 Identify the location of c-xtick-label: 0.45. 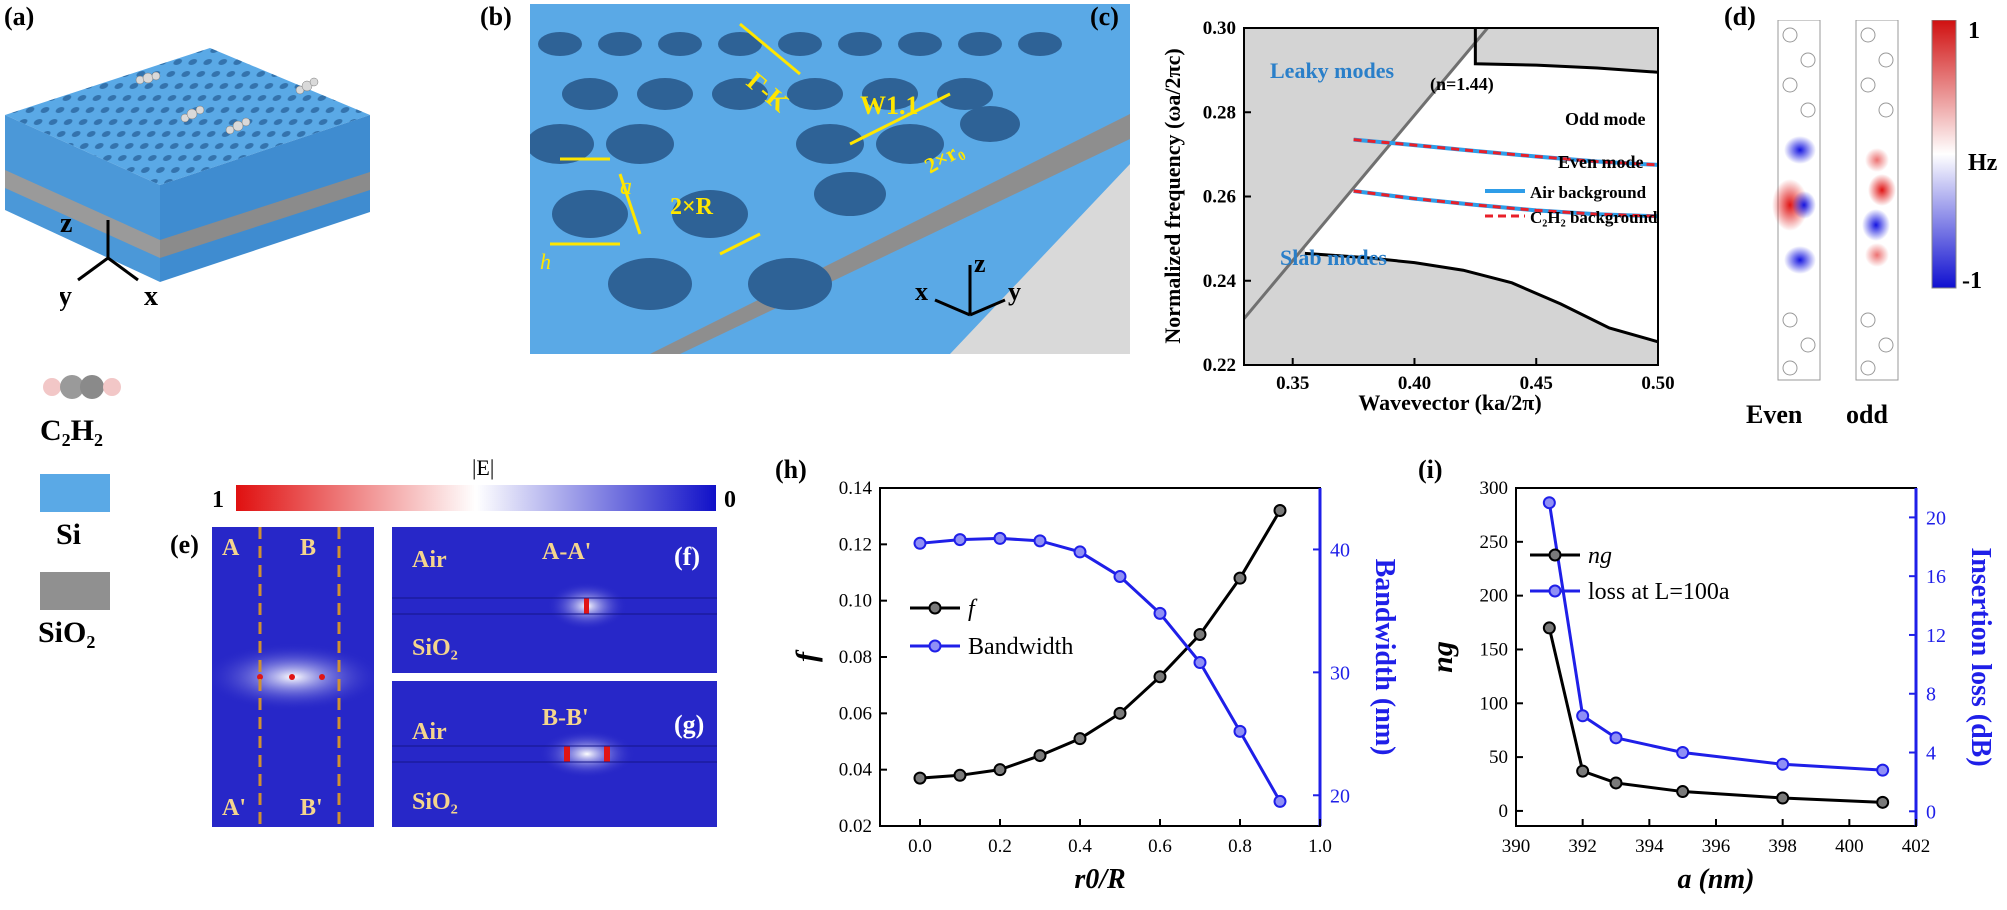
(1536, 383).